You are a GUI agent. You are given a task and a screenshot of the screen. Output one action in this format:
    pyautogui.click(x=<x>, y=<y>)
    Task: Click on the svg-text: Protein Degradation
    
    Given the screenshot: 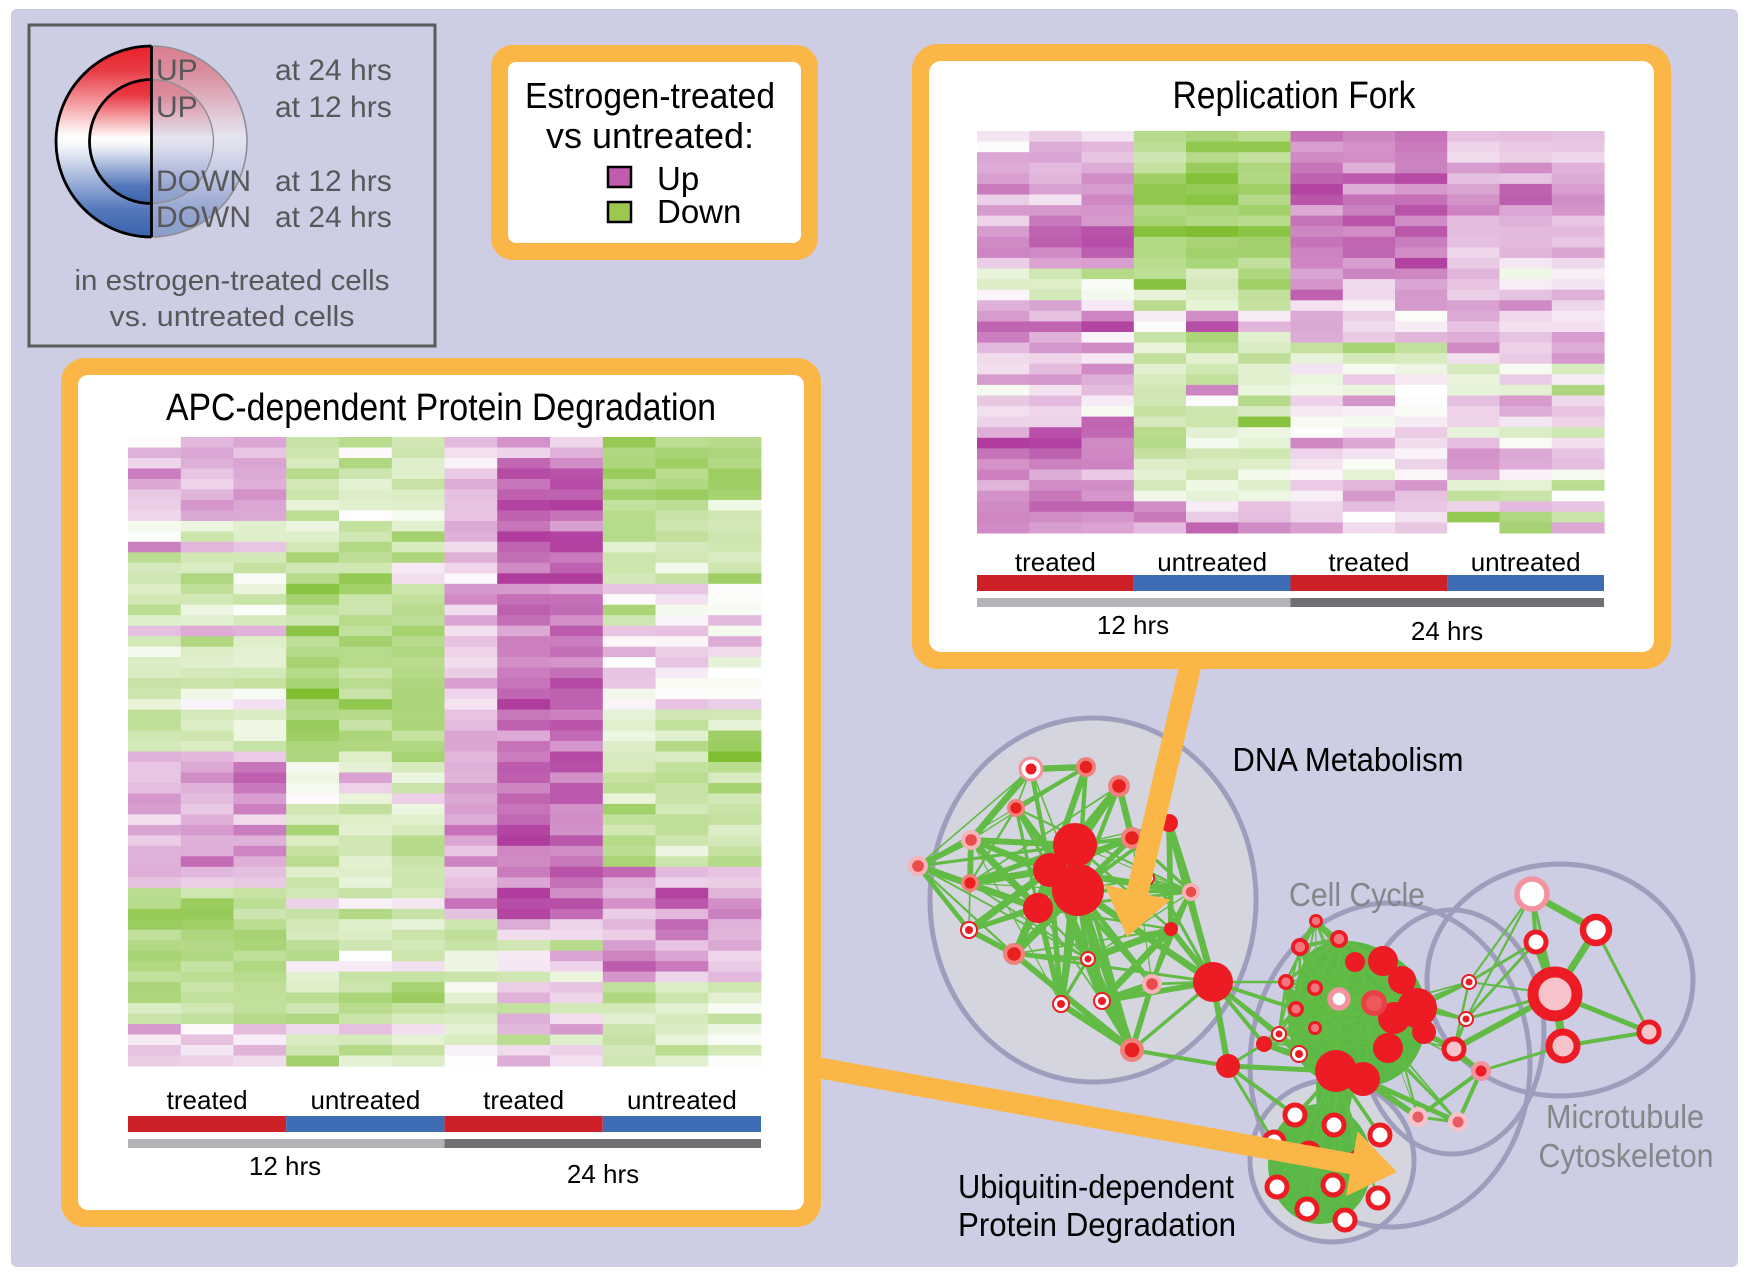 What is the action you would take?
    pyautogui.click(x=1097, y=1224)
    